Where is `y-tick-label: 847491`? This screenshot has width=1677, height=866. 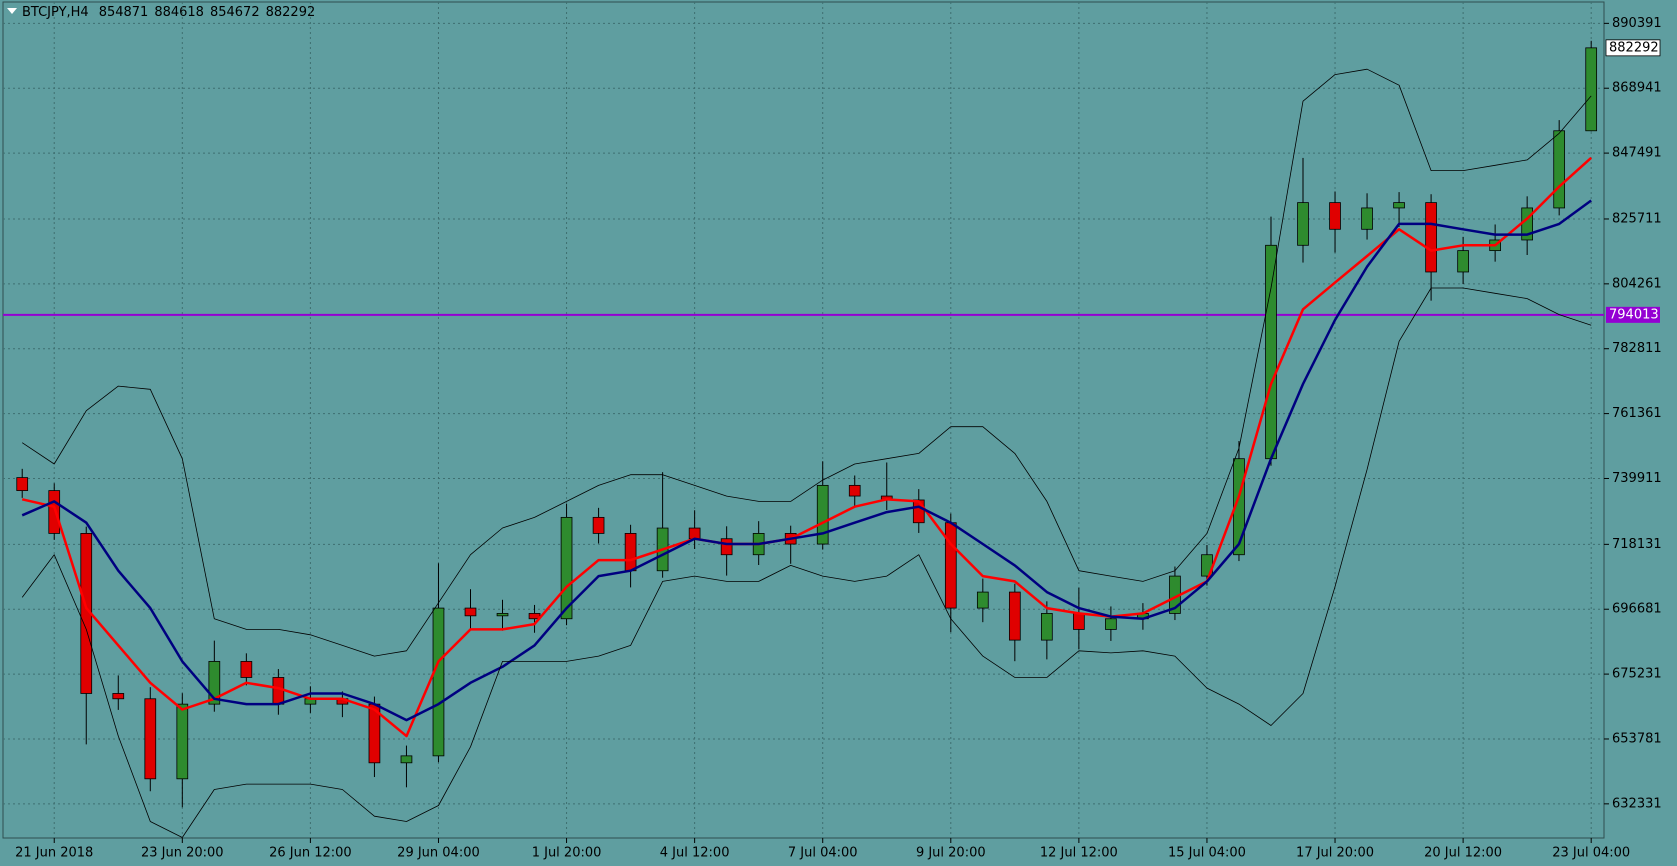 y-tick-label: 847491 is located at coordinates (1637, 153).